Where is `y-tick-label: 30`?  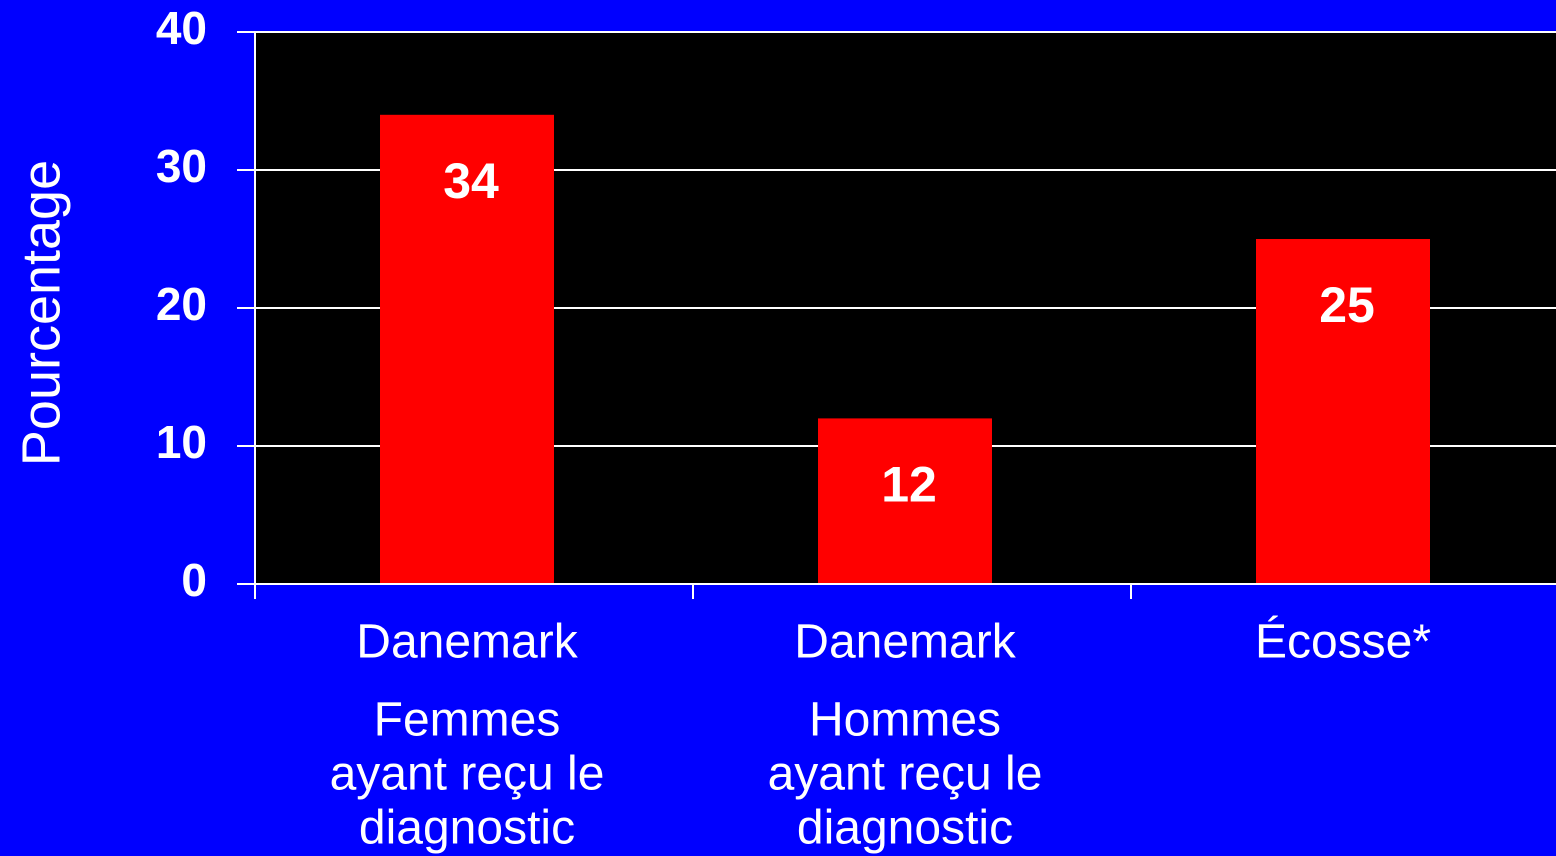
y-tick-label: 30 is located at coordinates (181, 166).